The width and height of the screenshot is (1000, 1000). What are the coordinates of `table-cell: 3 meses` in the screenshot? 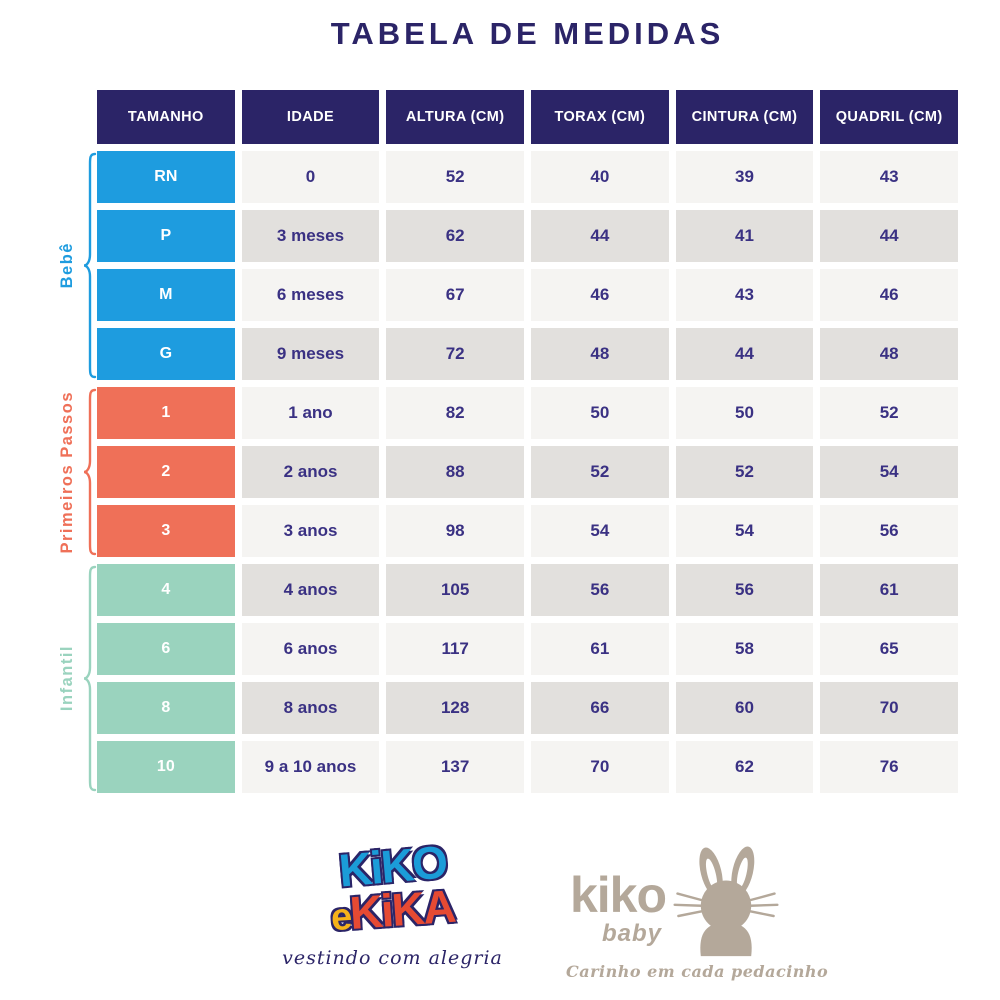 It's located at (310, 236).